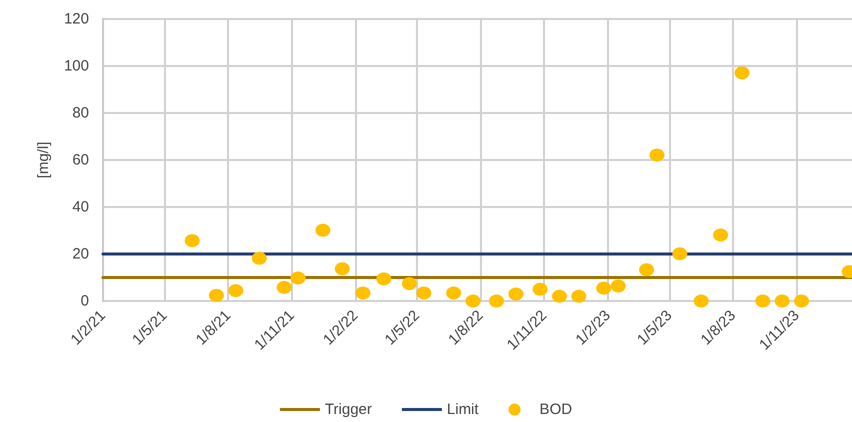 The height and width of the screenshot is (422, 852). Describe the element at coordinates (84, 301) in the screenshot. I see `y-tick-label: 0` at that location.